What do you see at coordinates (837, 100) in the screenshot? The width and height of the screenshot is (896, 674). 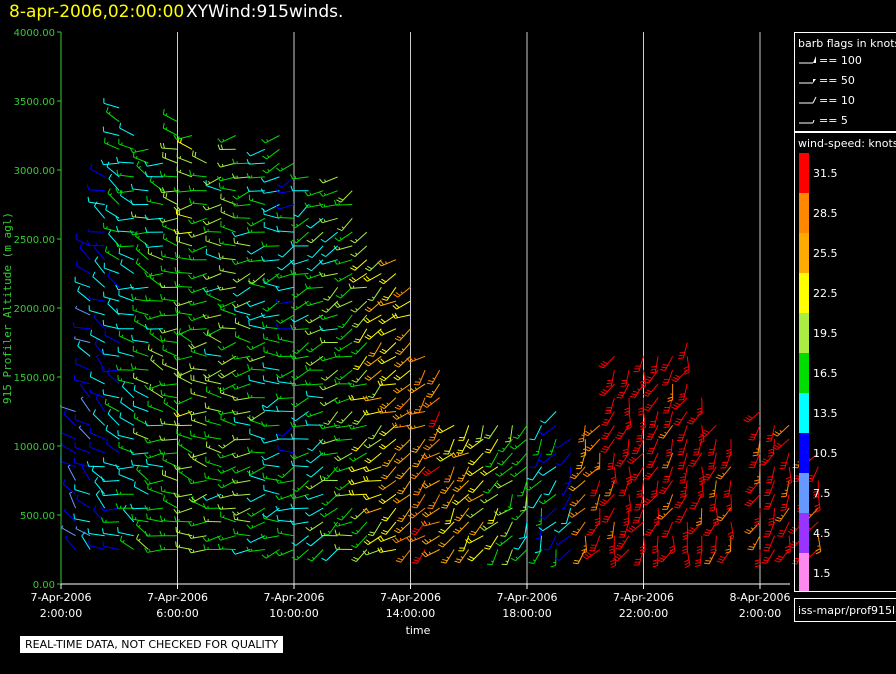 I see `barb-legend-label: == 10` at bounding box center [837, 100].